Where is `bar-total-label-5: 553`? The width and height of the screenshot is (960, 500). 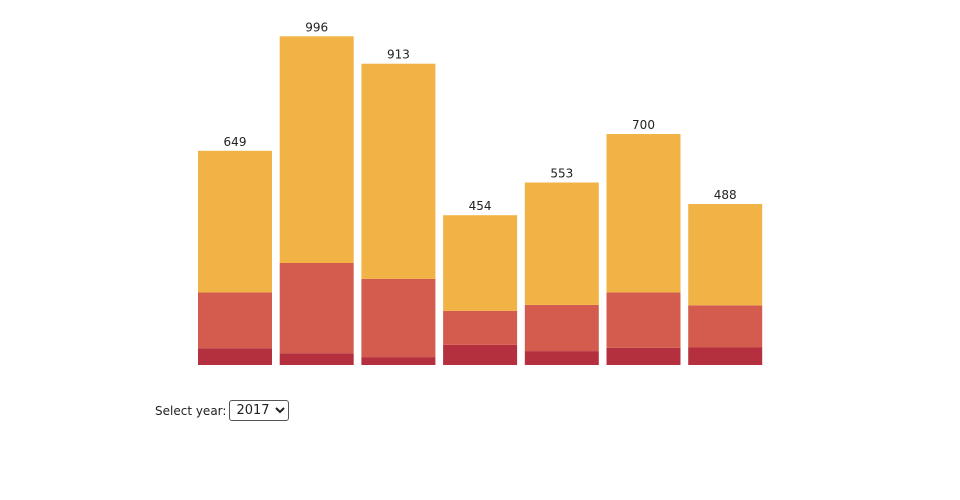 bar-total-label-5: 553 is located at coordinates (561, 174).